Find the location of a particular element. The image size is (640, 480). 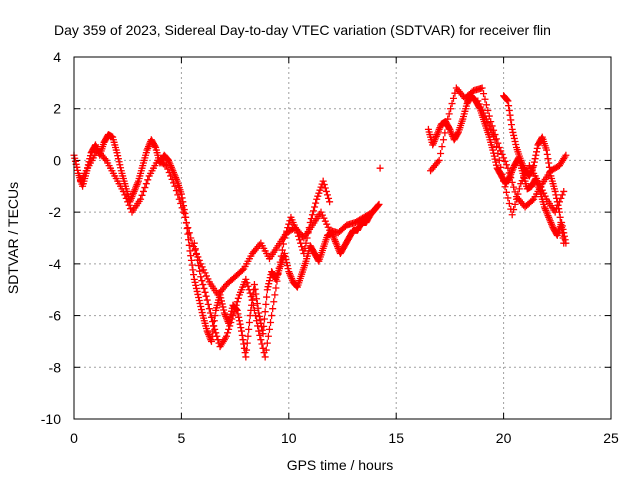

y-tick-labels: -10 -8 -6 -4 -2 0 2 4 is located at coordinates (51, 238).